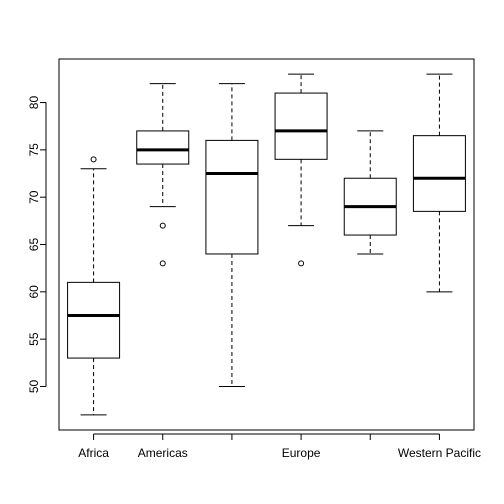 This screenshot has height=504, width=504. I want to click on y-tick-label-1: 55, so click(34, 339).